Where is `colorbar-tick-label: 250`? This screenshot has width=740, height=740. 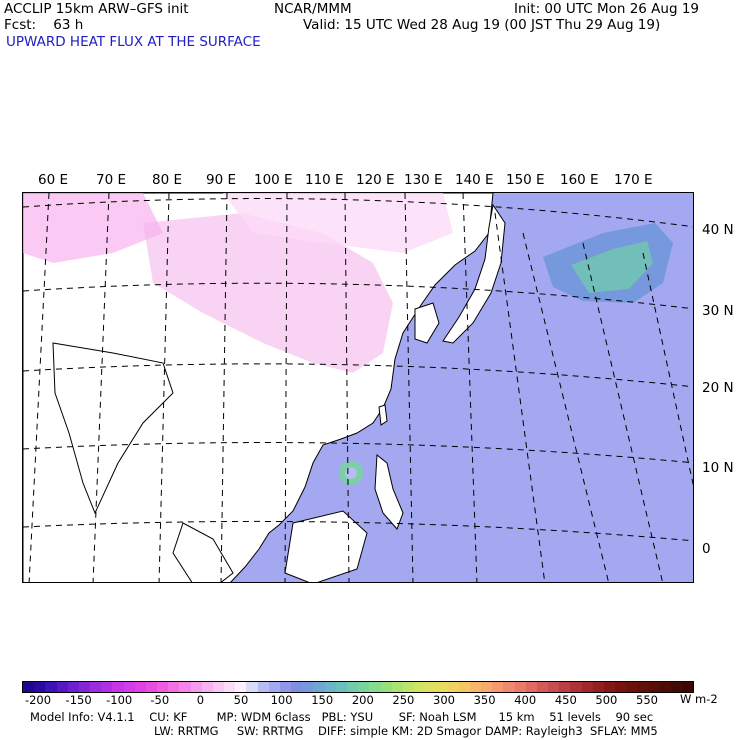 colorbar-tick-label: 250 is located at coordinates (403, 700).